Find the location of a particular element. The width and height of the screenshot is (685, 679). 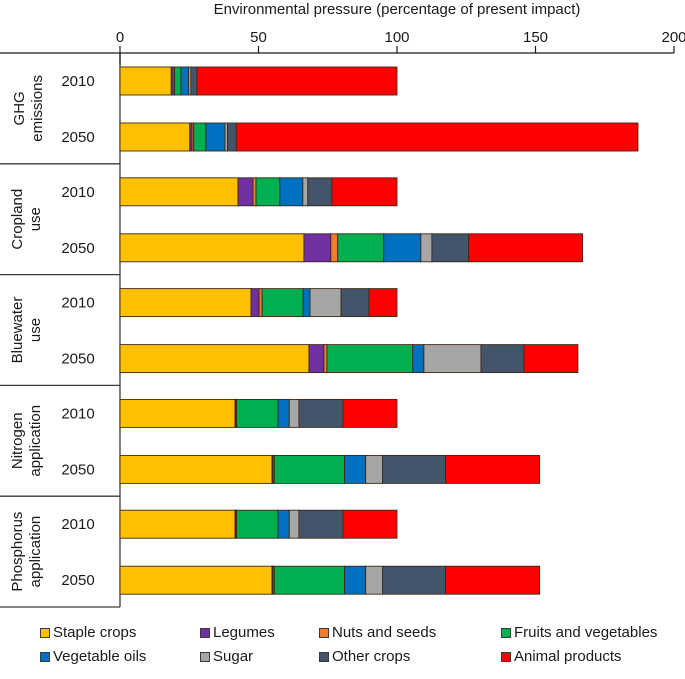

legend-label: Other crops is located at coordinates (371, 656).